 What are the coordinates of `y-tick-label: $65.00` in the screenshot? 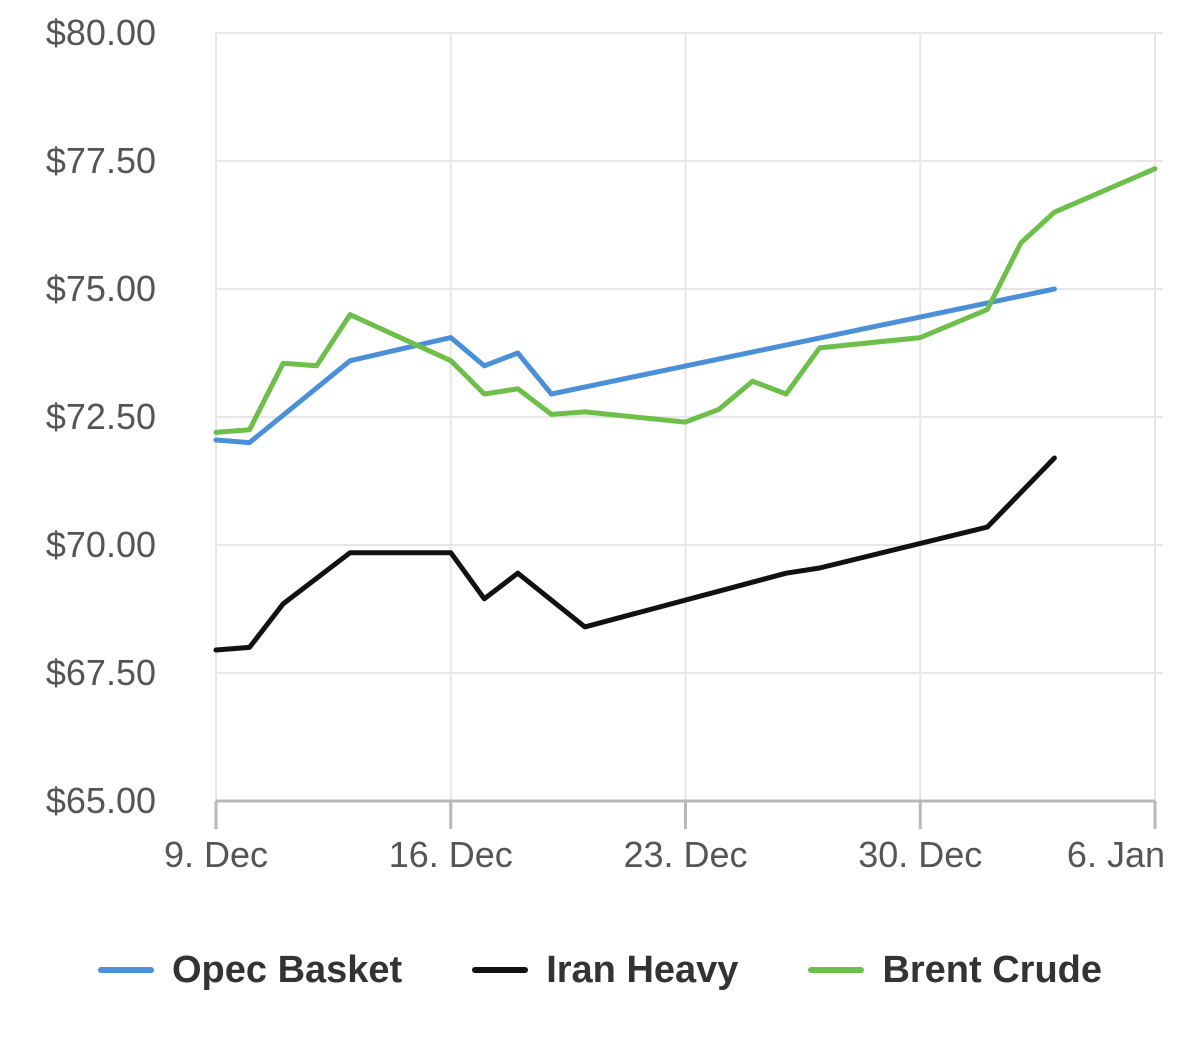 It's located at (101, 800).